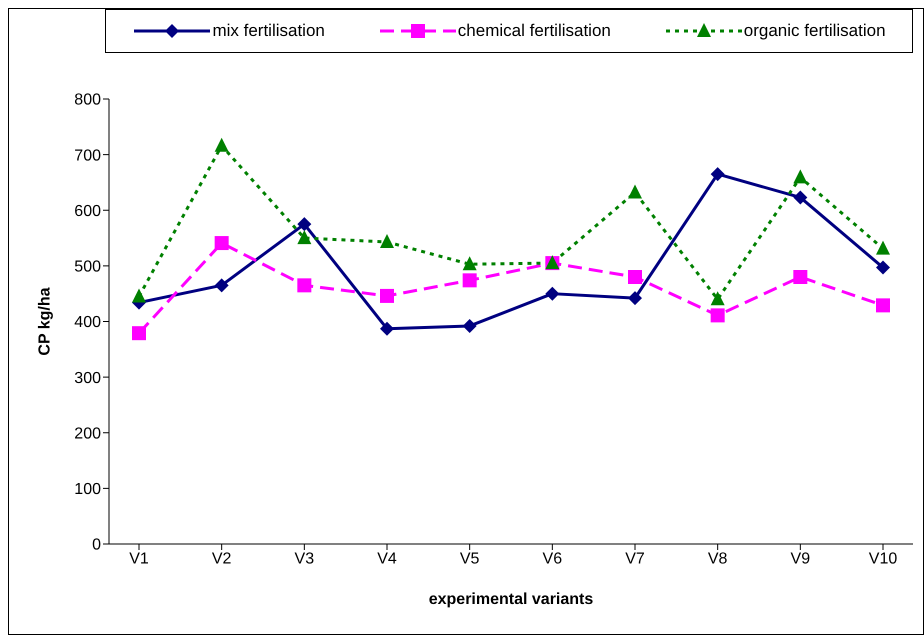  Describe the element at coordinates (88, 433) in the screenshot. I see `y-tick-label: 200` at that location.